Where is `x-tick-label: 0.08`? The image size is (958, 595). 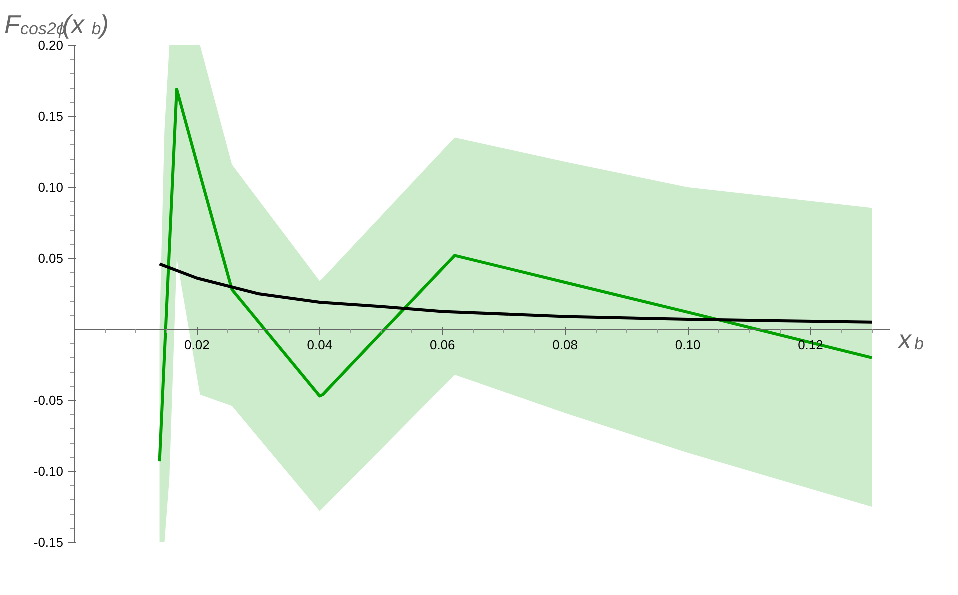
x-tick-label: 0.08 is located at coordinates (565, 345).